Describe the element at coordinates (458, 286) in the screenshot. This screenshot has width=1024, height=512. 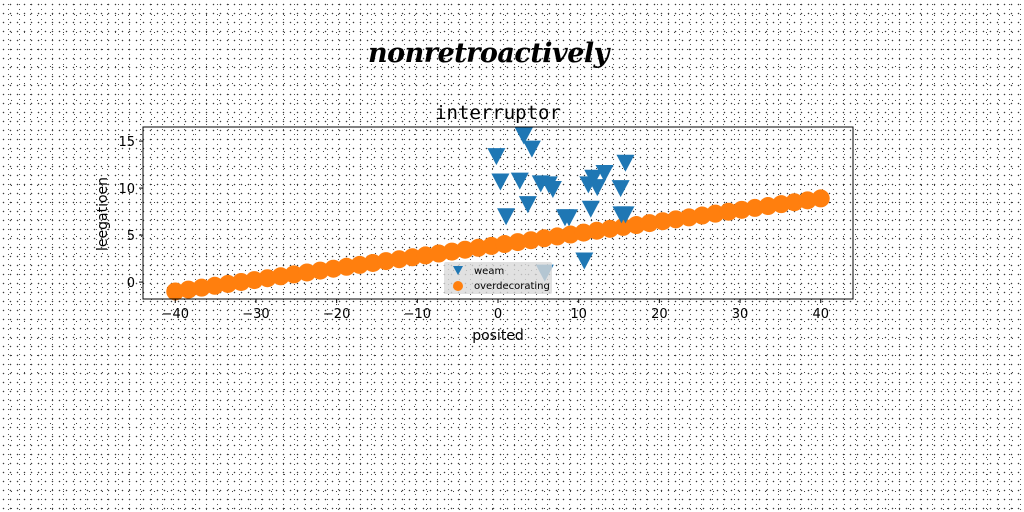
I see `legend-marker-overdecorating` at that location.